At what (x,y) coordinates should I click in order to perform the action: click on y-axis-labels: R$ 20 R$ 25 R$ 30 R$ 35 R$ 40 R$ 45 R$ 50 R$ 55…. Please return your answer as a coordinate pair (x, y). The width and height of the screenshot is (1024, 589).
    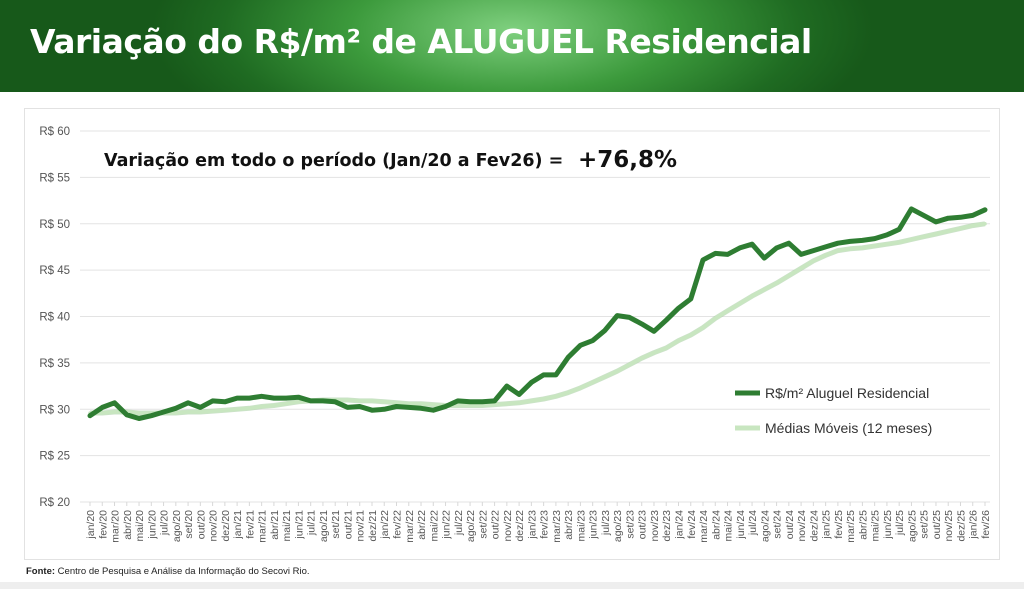
    Looking at the image, I should click on (54, 317).